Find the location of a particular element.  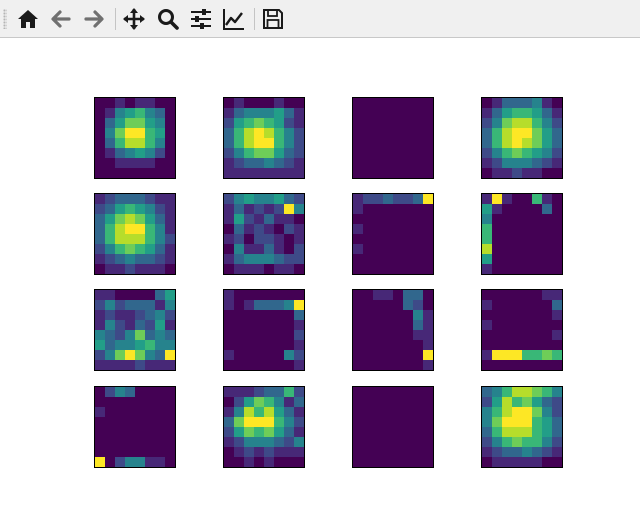

home-button is located at coordinates (28, 19).